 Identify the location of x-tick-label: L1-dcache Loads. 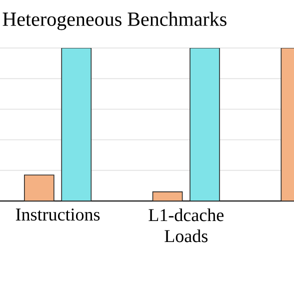
(186, 225).